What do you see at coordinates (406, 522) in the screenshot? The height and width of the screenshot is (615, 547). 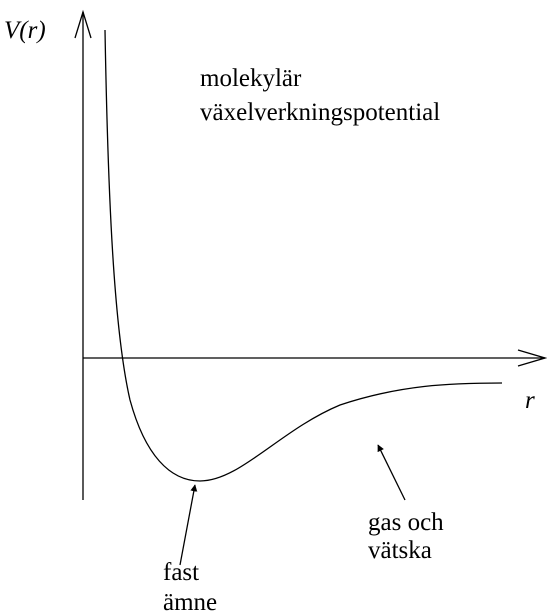 I see `annotation-line: gas och` at bounding box center [406, 522].